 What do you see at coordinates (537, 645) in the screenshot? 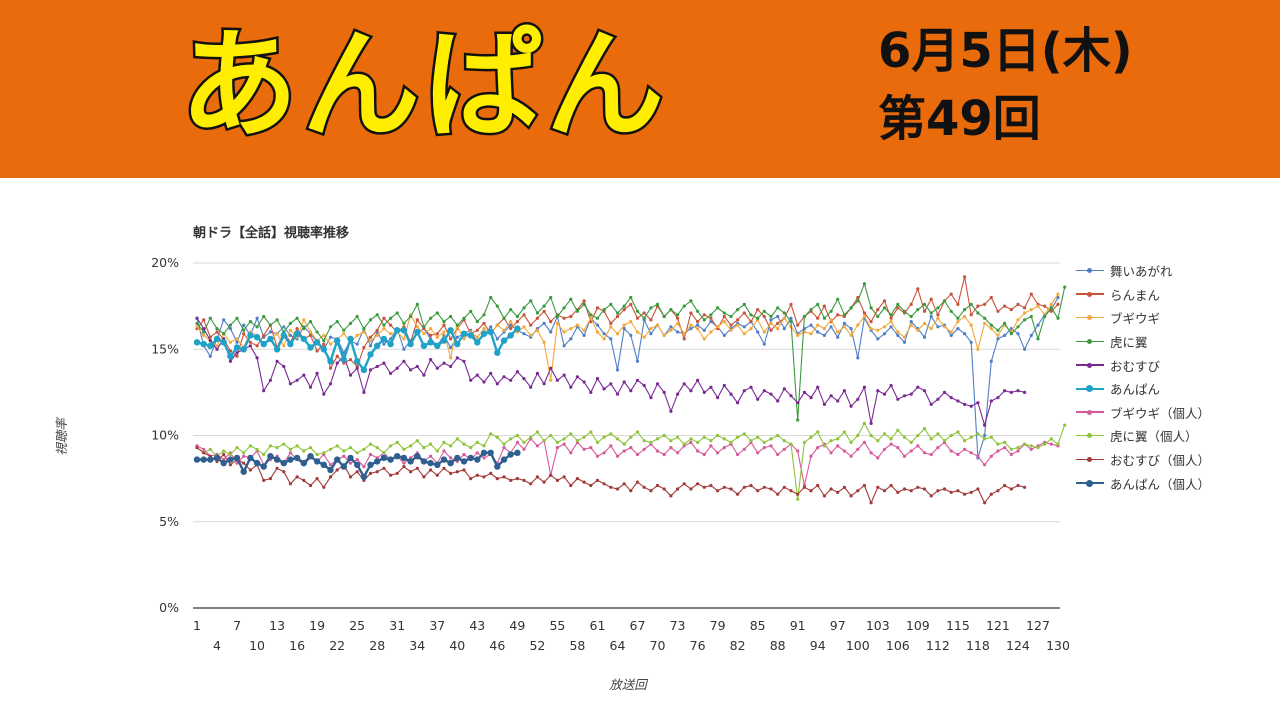
I see `x-tick-label: 52` at bounding box center [537, 645].